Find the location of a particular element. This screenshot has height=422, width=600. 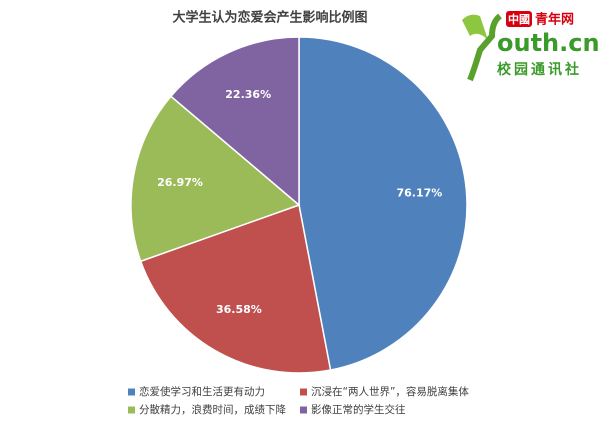

legend-label: 分散精力，浪费时间，成绩下降 is located at coordinates (212, 409).